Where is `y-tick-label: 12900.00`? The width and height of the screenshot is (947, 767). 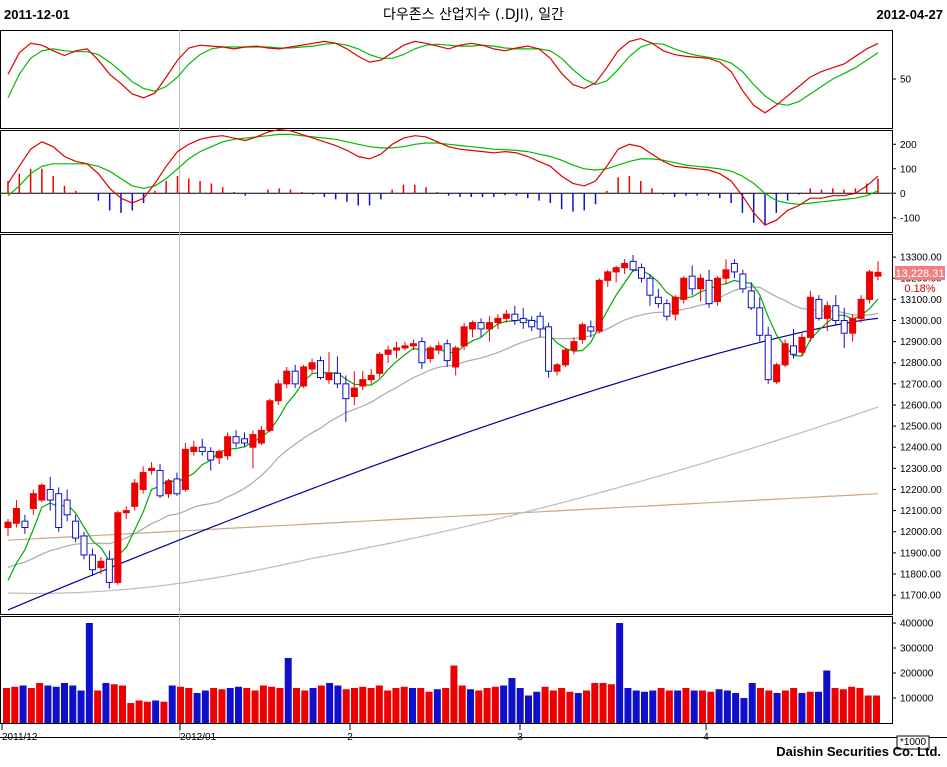 y-tick-label: 12900.00 is located at coordinates (921, 342).